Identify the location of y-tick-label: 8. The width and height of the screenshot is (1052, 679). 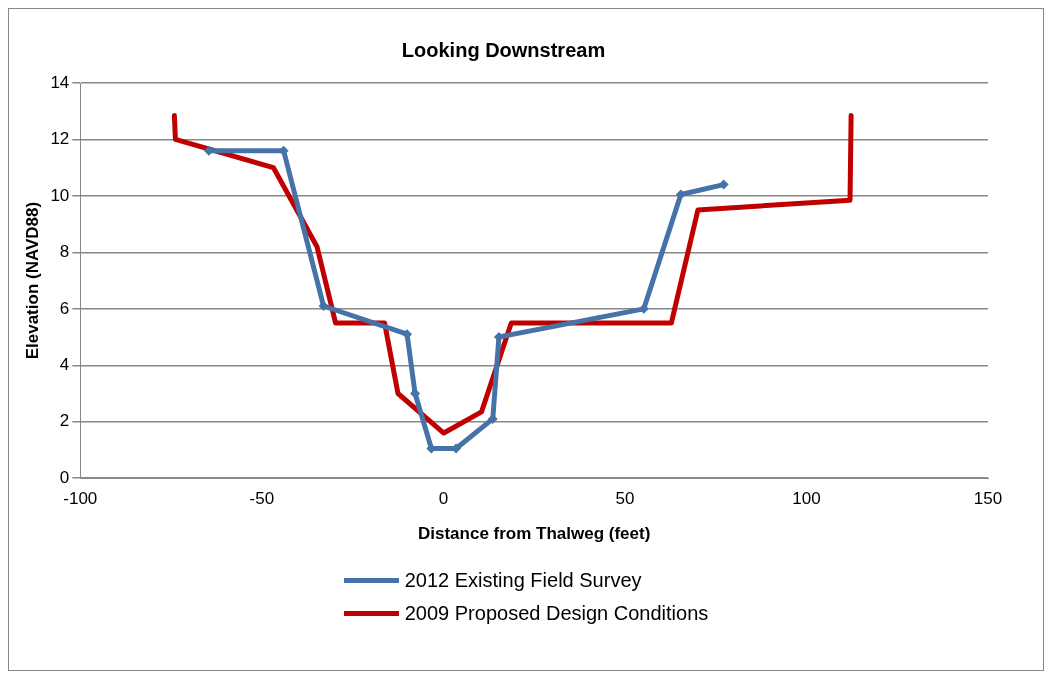
(64, 252).